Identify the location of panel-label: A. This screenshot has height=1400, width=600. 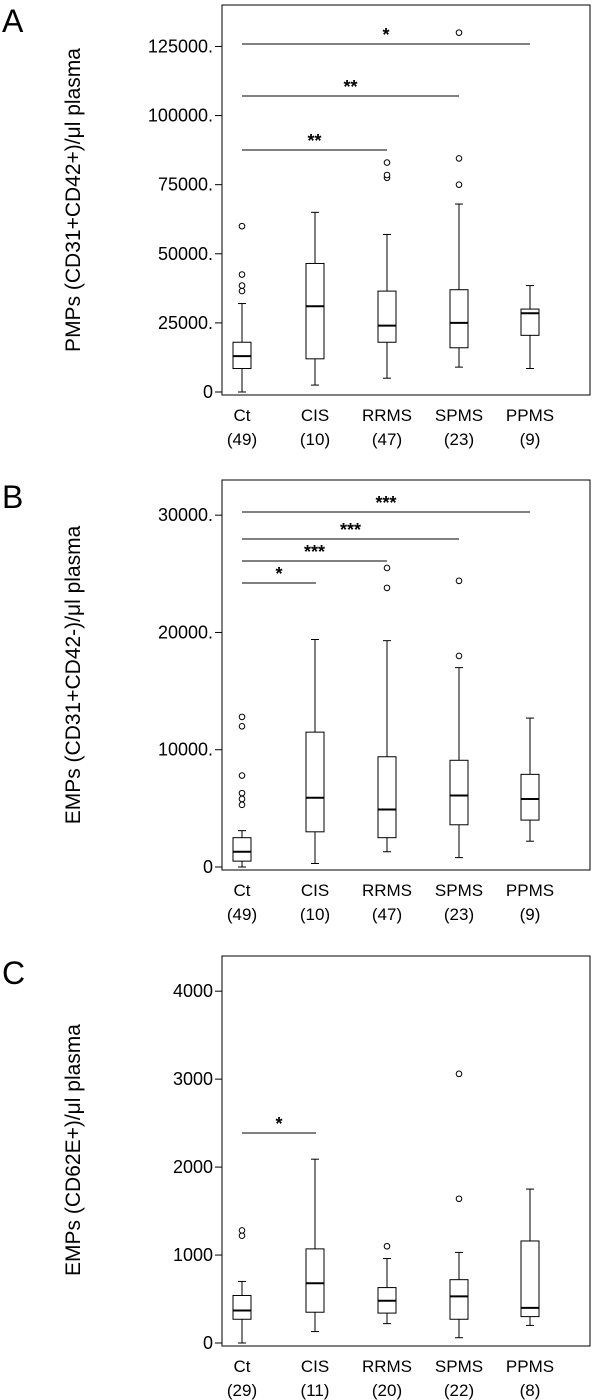
(13, 21).